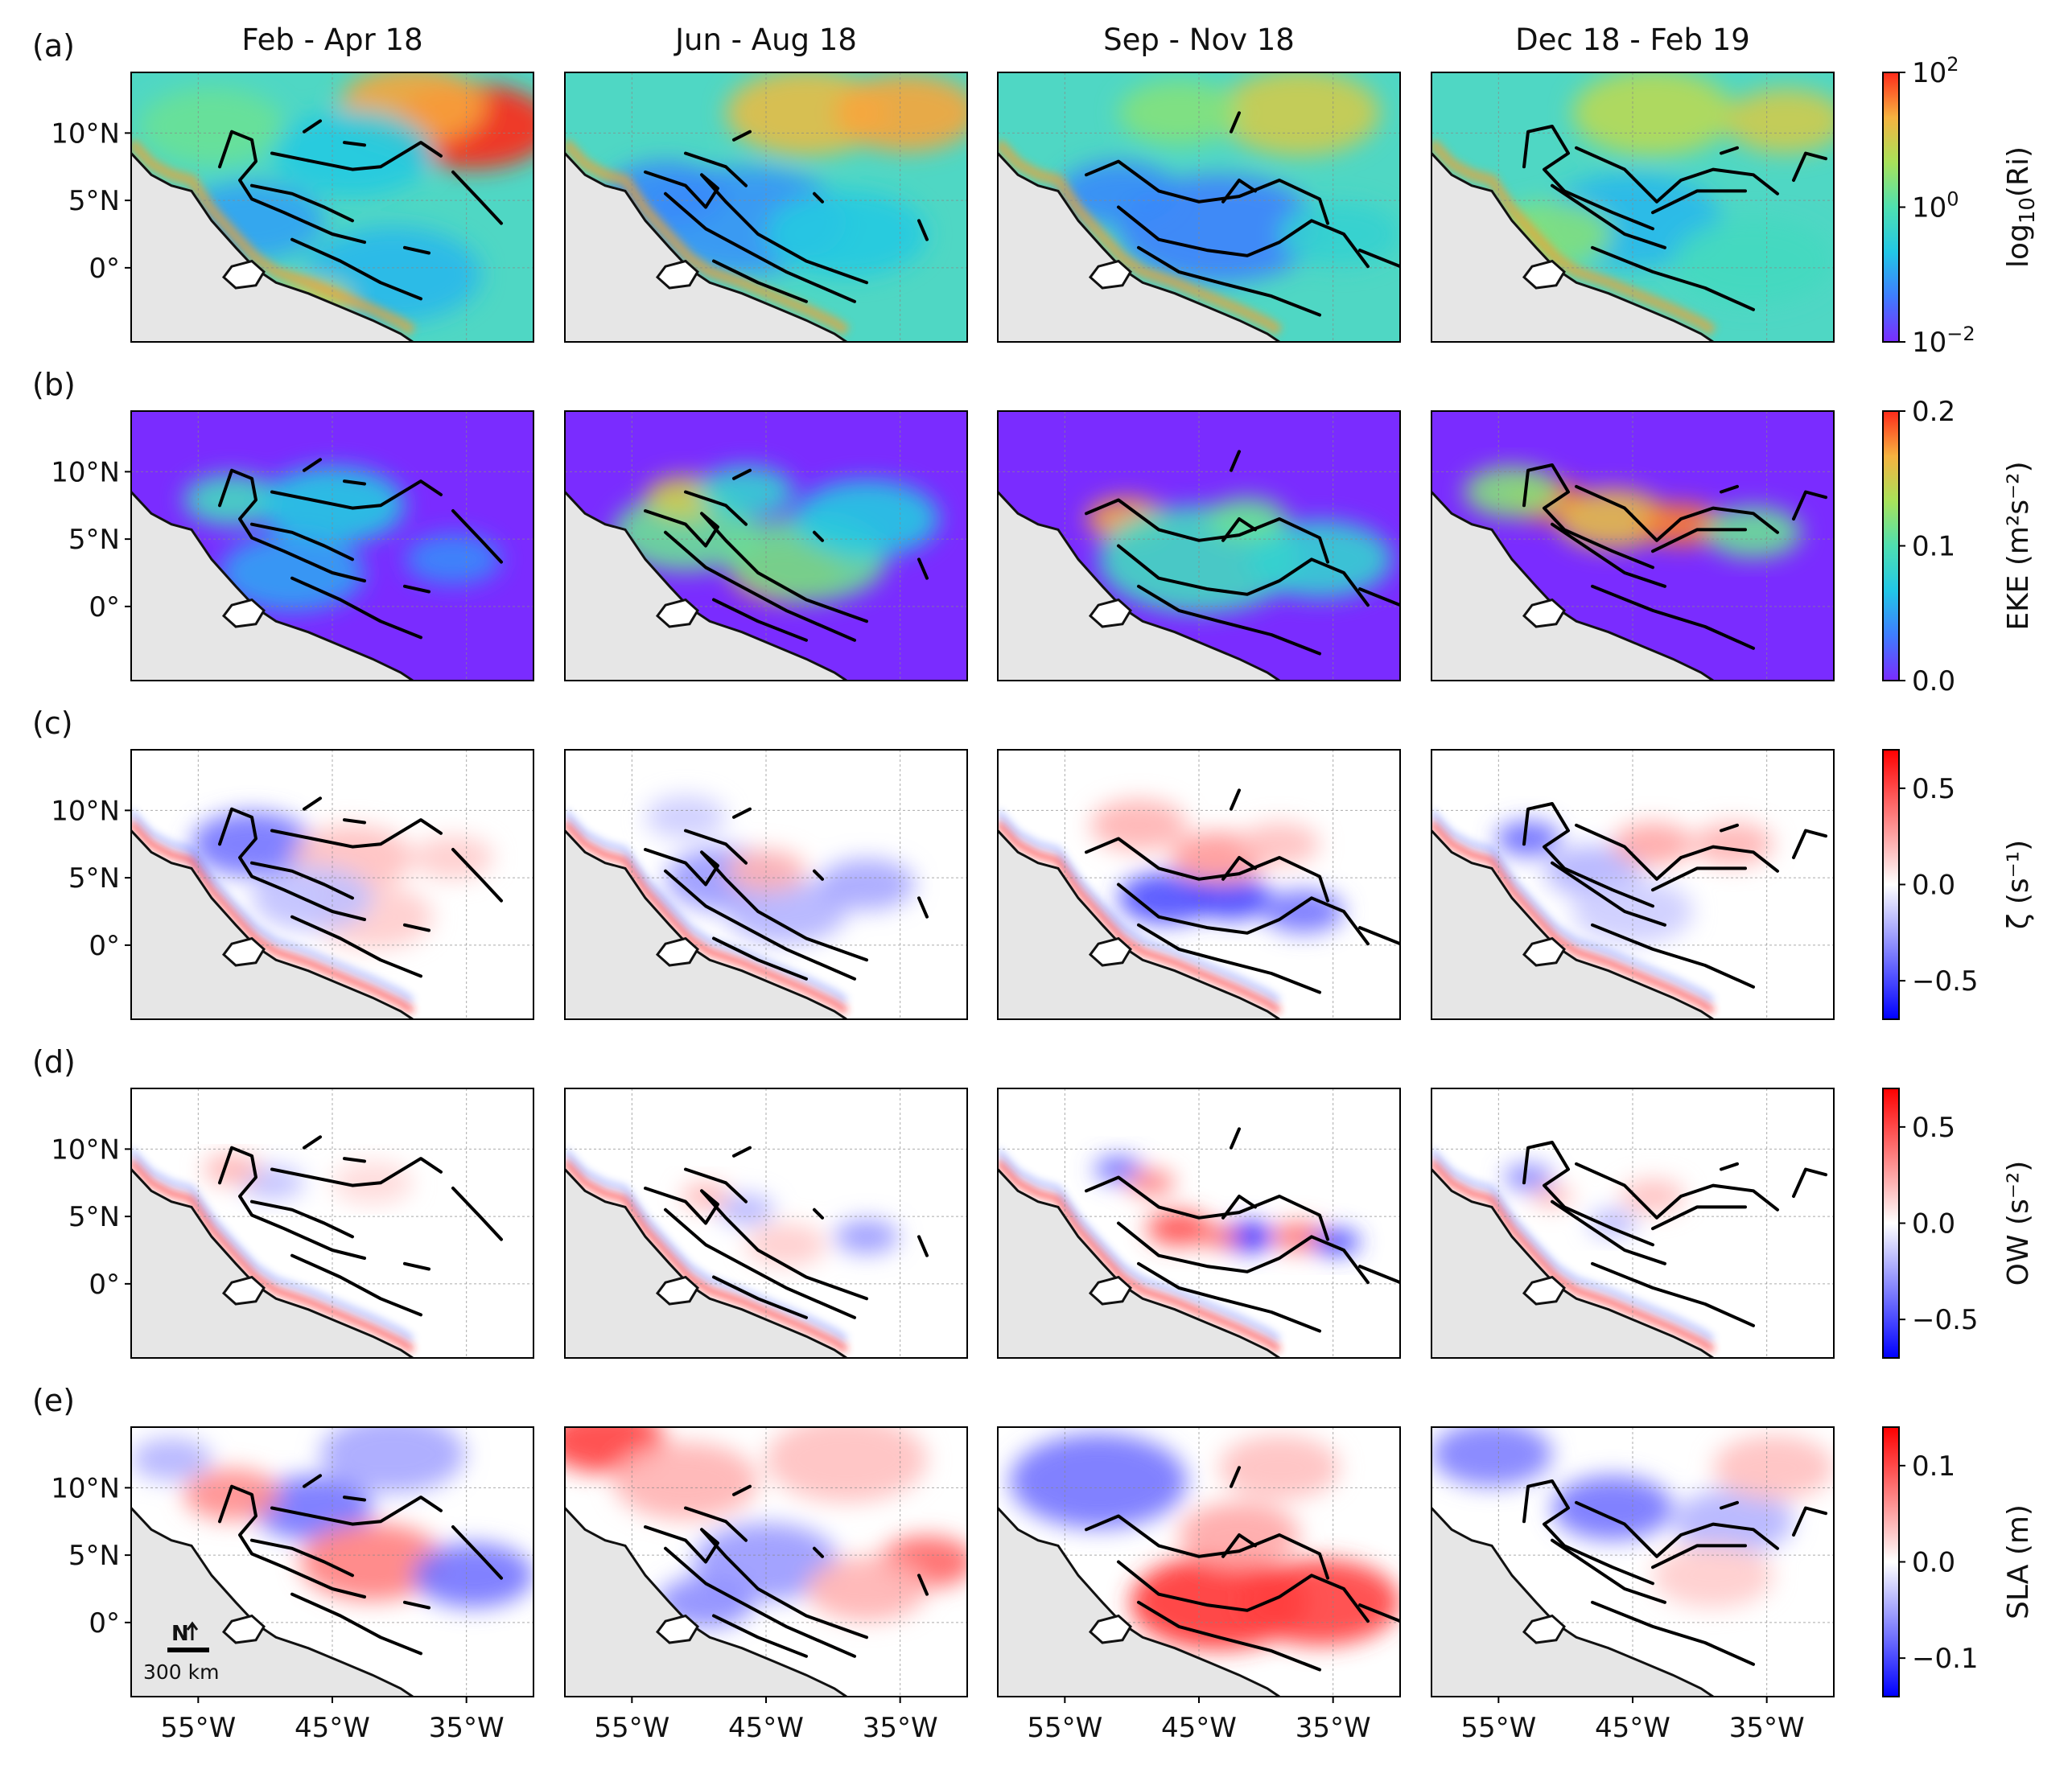 The height and width of the screenshot is (1765, 2072). What do you see at coordinates (1946, 1659) in the screenshot?
I see `colorbar-tick-label: −0.1` at bounding box center [1946, 1659].